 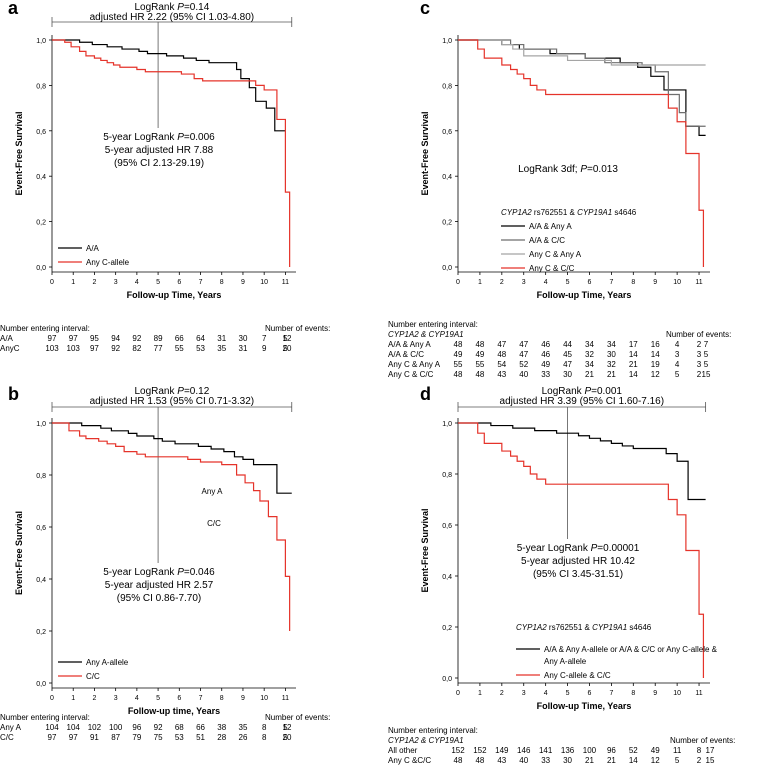 I want to click on risk-events: 12, so click(x=287, y=338).